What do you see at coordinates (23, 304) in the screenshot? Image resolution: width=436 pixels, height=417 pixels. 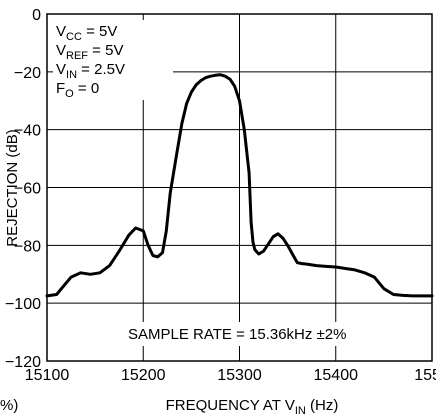 I see `y-tick-label: −100` at bounding box center [23, 304].